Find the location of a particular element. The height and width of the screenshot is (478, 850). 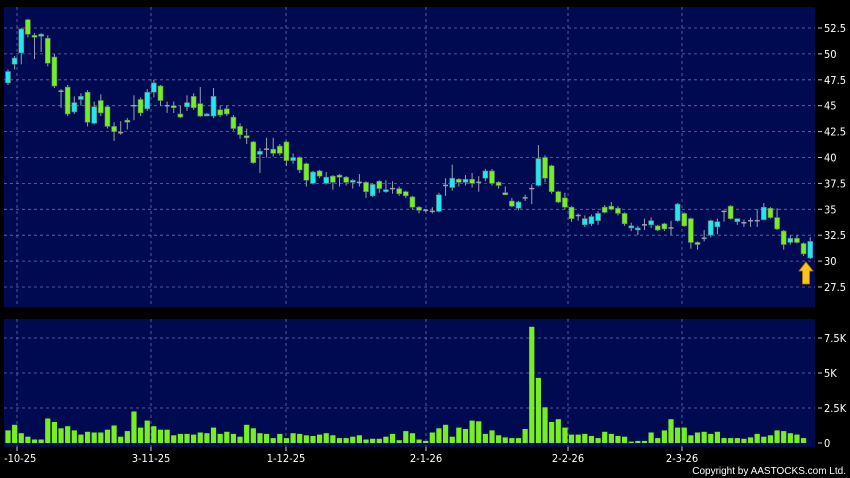

price-tick-label: 27.5 is located at coordinates (835, 287).